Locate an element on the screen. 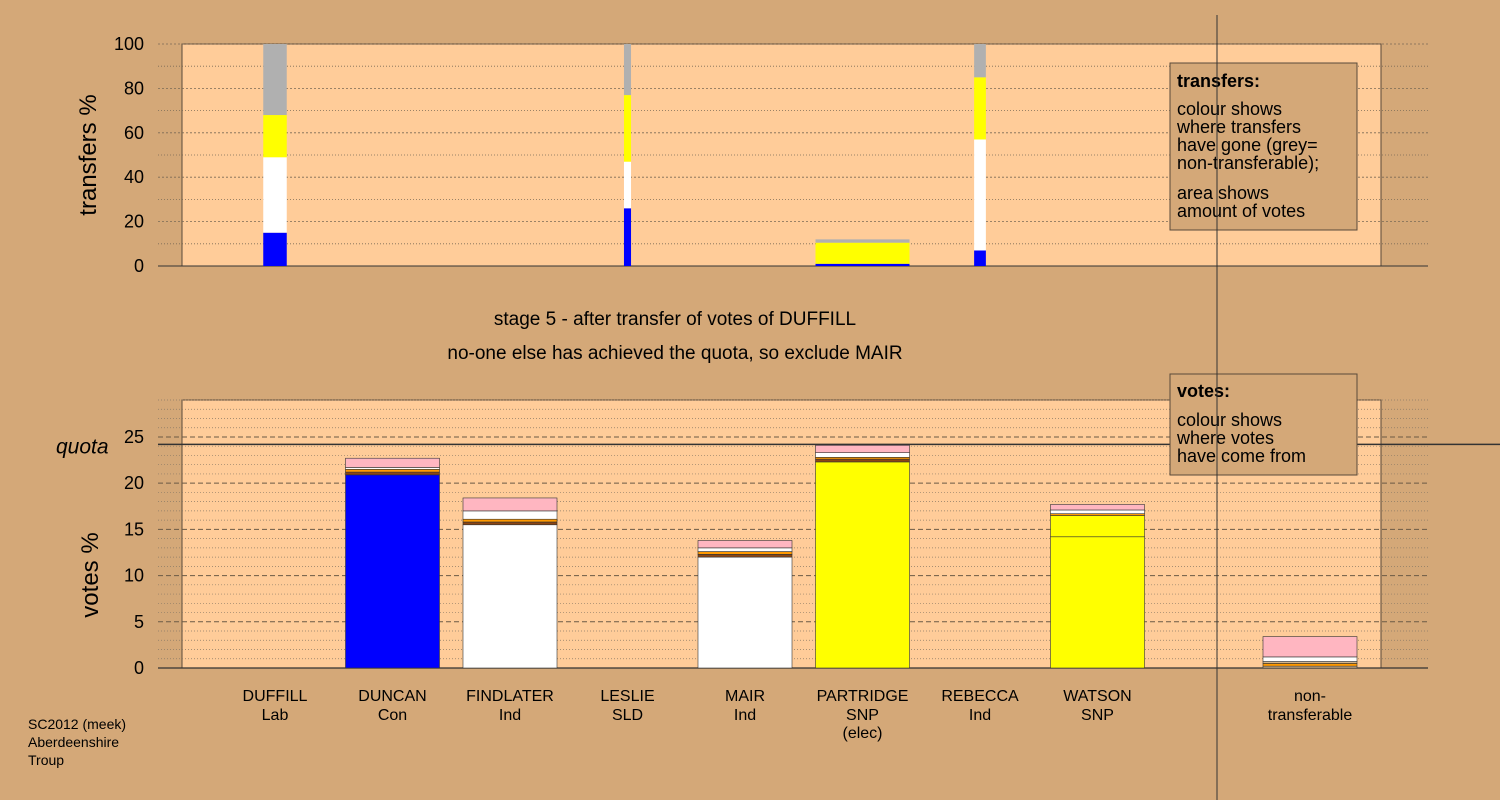 The width and height of the screenshot is (1500, 800). candidate-name: FINDLATER is located at coordinates (510, 696).